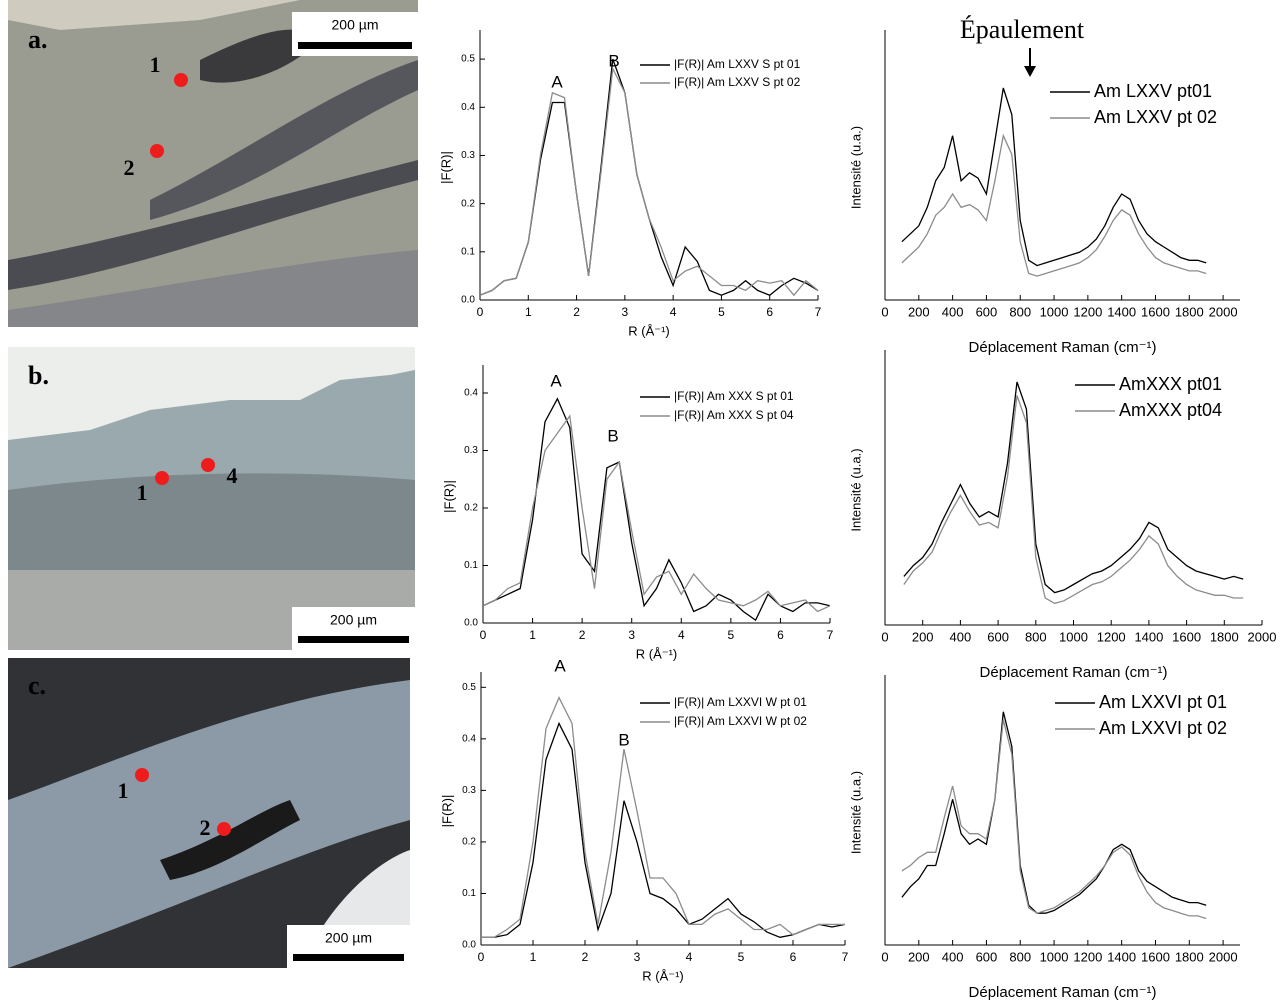 The height and width of the screenshot is (1000, 1280). I want to click on scale-label: 200 µm, so click(348, 938).